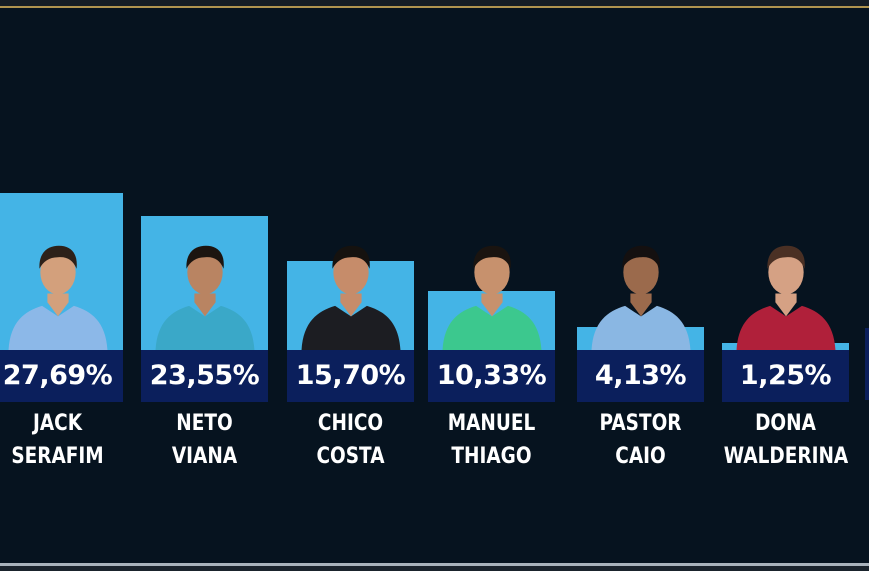 The height and width of the screenshot is (571, 869). What do you see at coordinates (491, 376) in the screenshot?
I see `data-label-4: 10,33%` at bounding box center [491, 376].